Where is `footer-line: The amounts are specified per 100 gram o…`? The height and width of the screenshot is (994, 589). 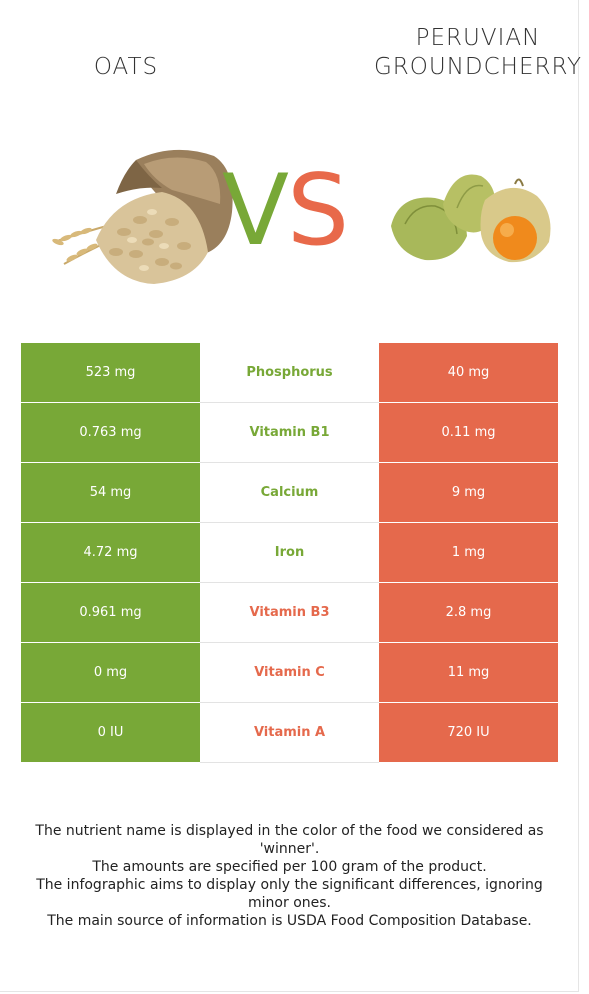 footer-line: The amounts are specified per 100 gram o… is located at coordinates (289, 867).